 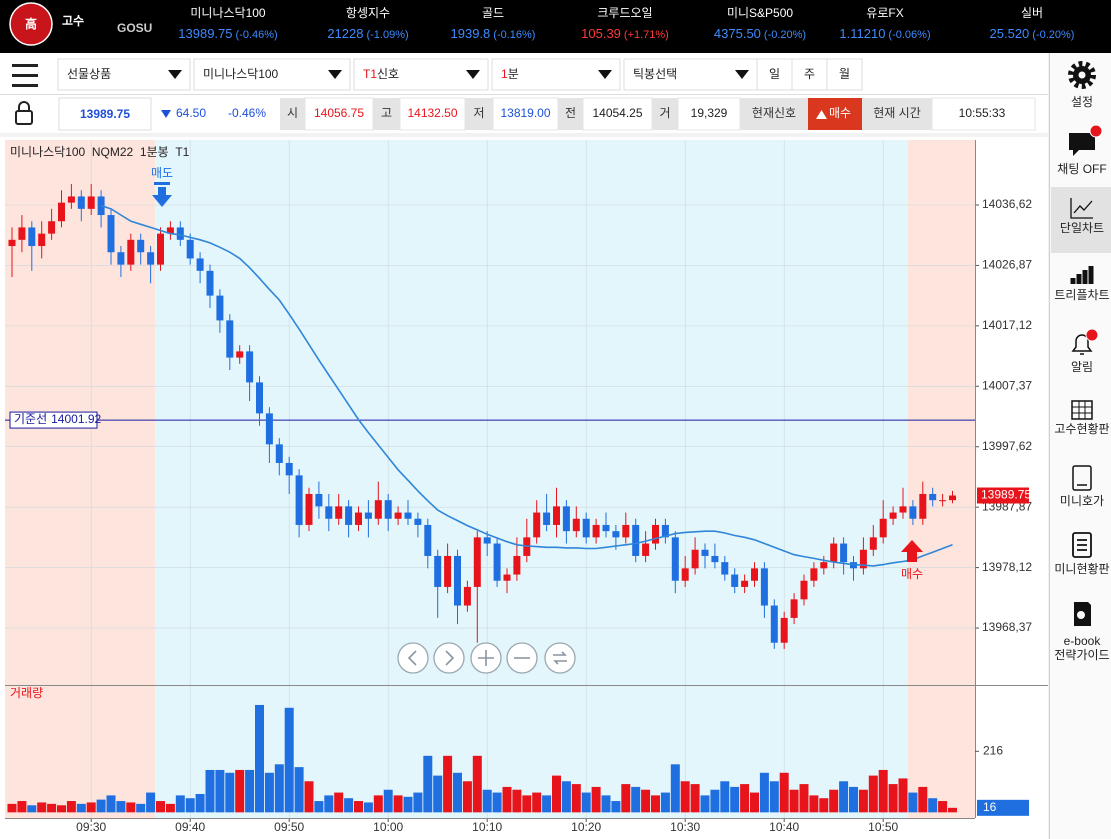 What do you see at coordinates (665, 114) in the screenshot?
I see `field-label-box` at bounding box center [665, 114].